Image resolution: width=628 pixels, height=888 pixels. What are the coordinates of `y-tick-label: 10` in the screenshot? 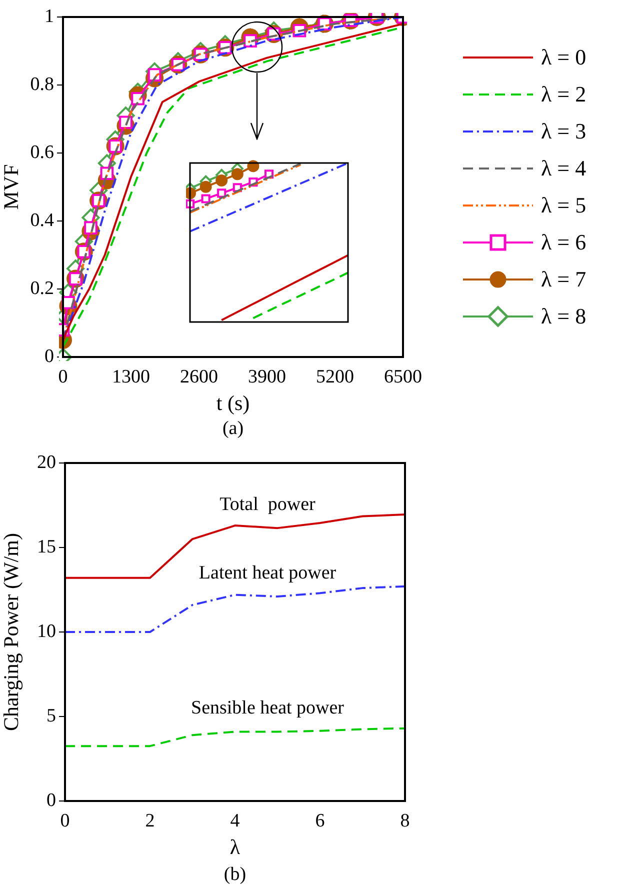 It's located at (46, 631).